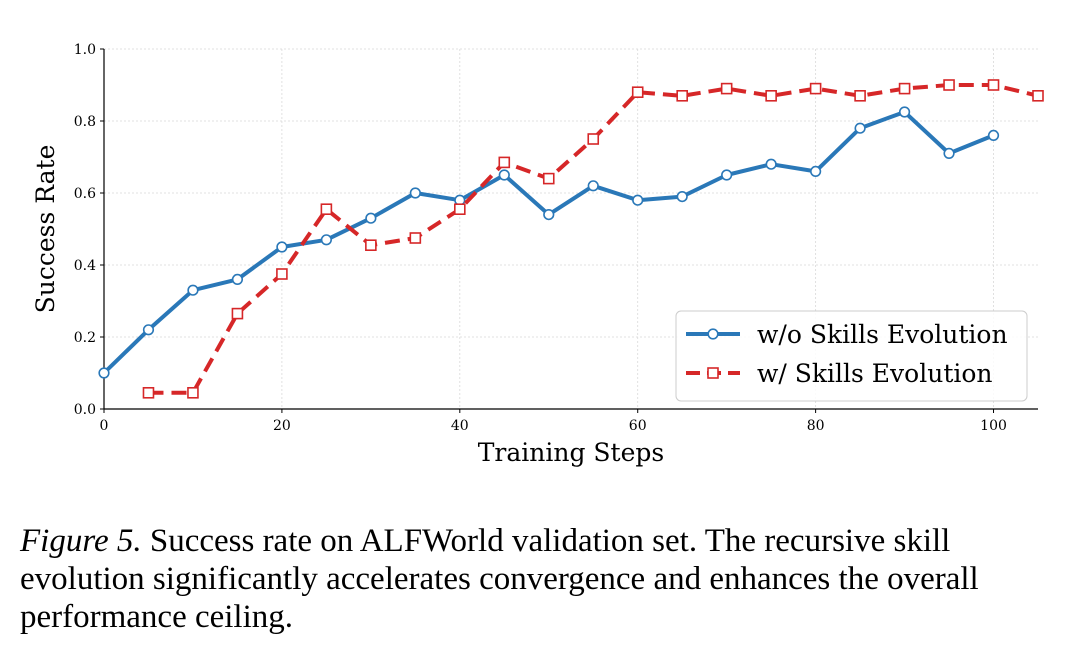 This screenshot has width=1080, height=671. Describe the element at coordinates (85, 50) in the screenshot. I see `y-tick-label: 1.0` at that location.